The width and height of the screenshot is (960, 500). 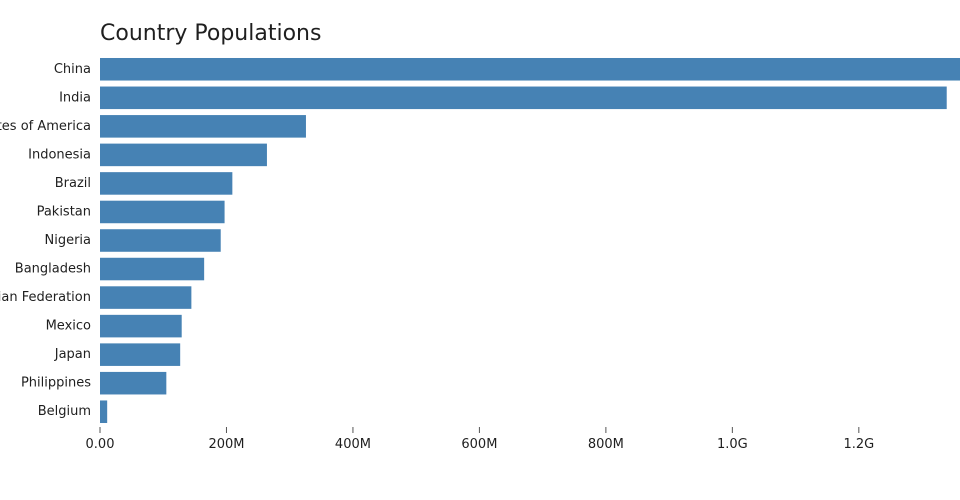 I want to click on category-label-11: Philippines, so click(x=56, y=383).